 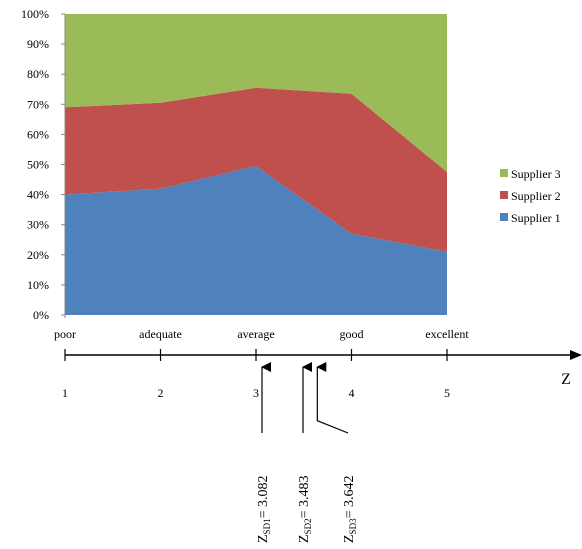 What do you see at coordinates (160, 334) in the screenshot?
I see `category-label: adequate` at bounding box center [160, 334].